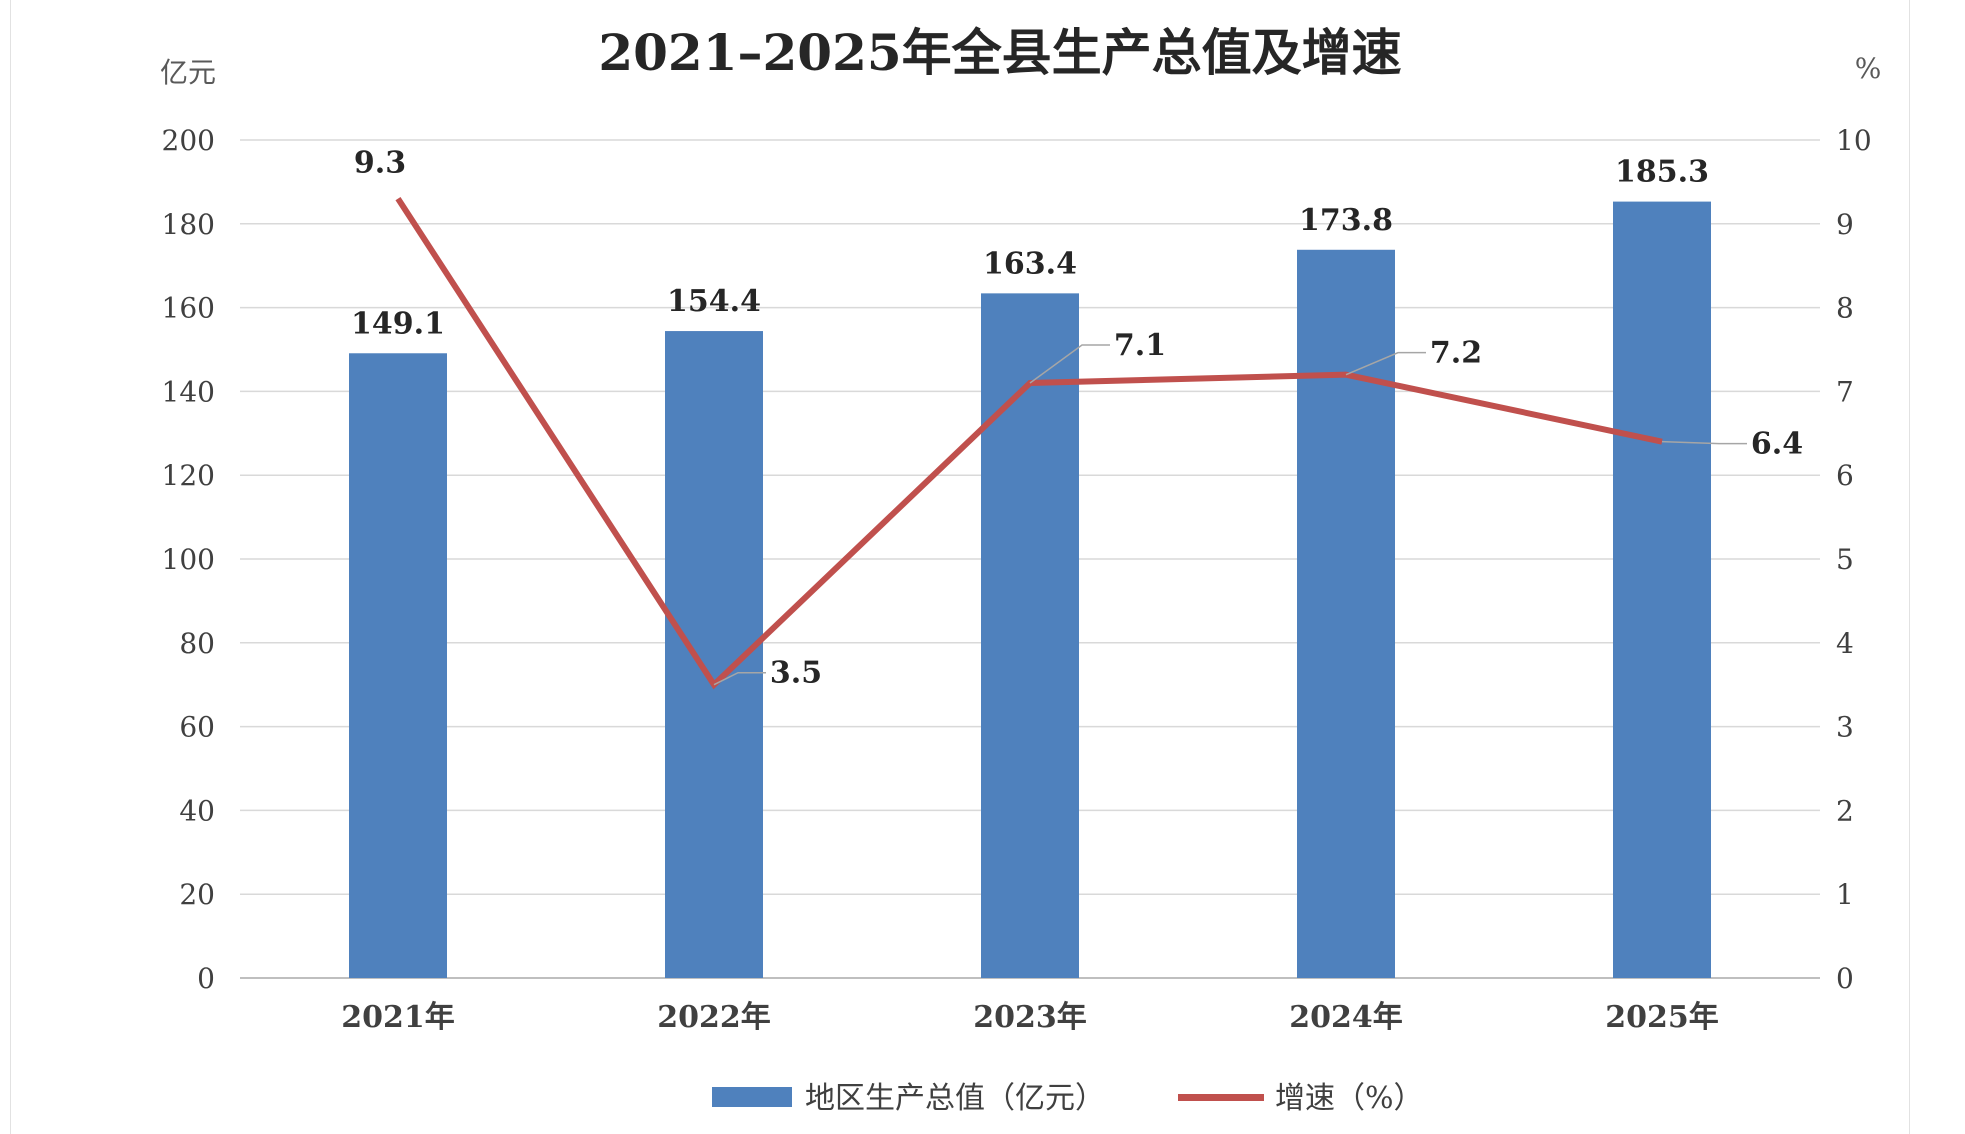  Describe the element at coordinates (1845, 810) in the screenshot. I see `right-axis-tick-label: 2` at that location.